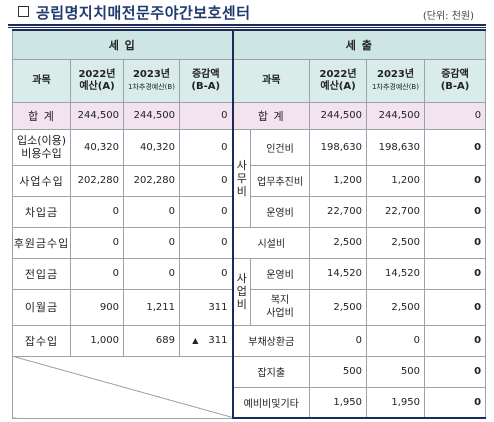 Image resolution: width=494 pixels, height=422 pixels. I want to click on revenue-total-diff: 0, so click(206, 115).